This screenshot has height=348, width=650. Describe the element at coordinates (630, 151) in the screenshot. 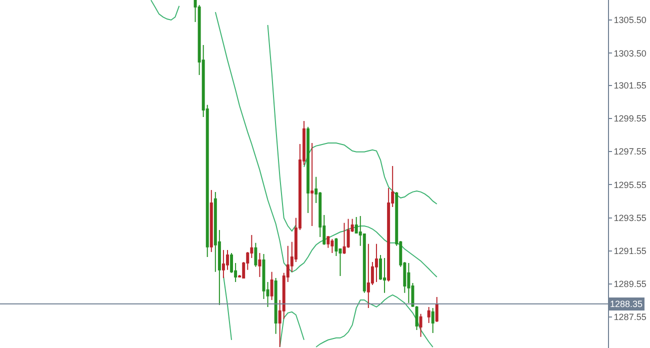

I see `y-tick-label: 1297.55` at that location.